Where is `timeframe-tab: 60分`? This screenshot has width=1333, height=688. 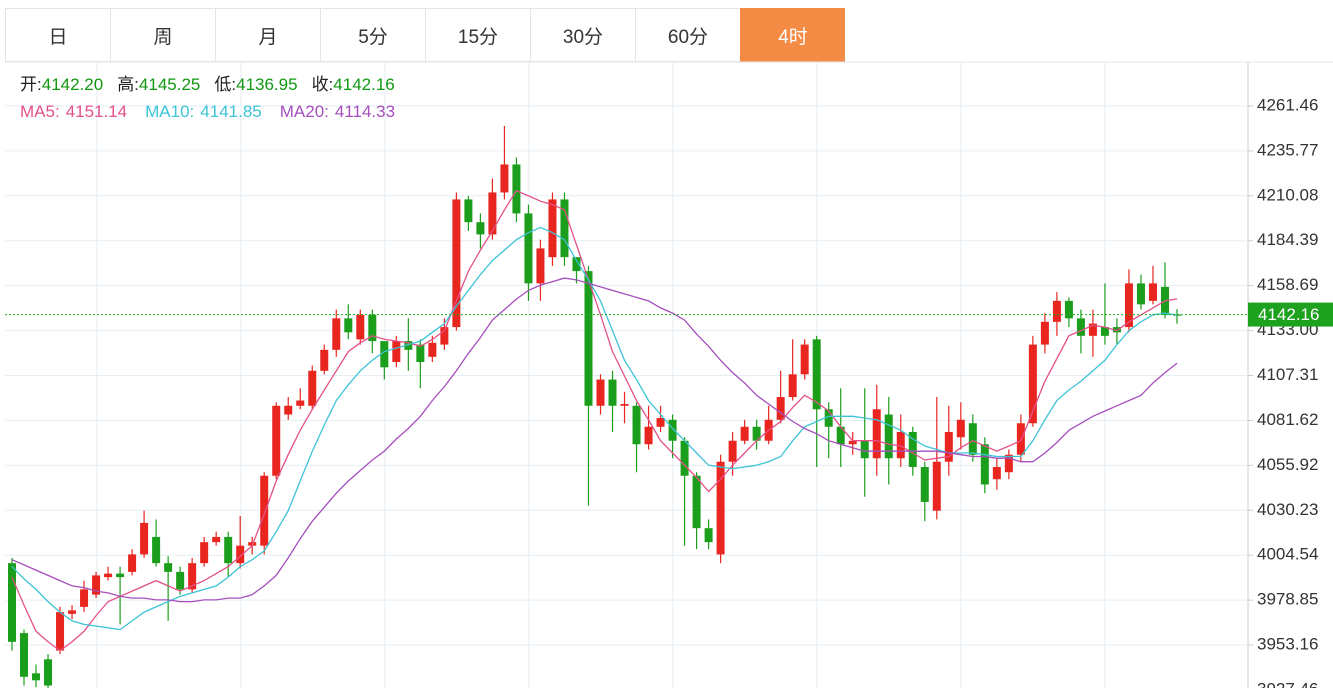
timeframe-tab: 60分 is located at coordinates (687, 35).